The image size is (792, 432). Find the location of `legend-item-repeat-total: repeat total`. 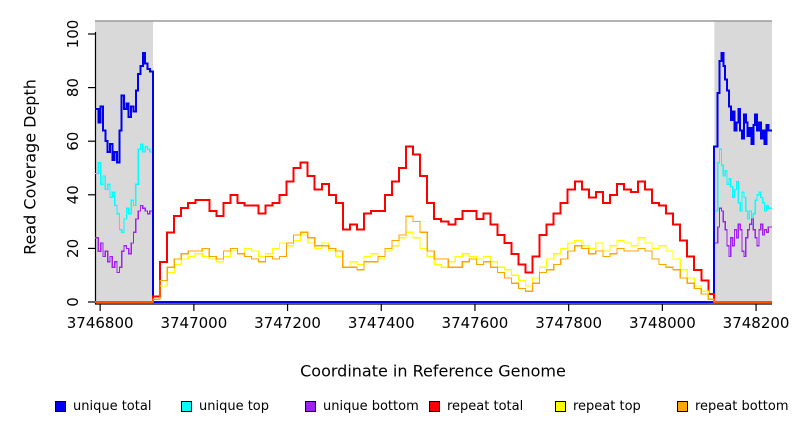

legend-item-repeat-total: repeat total is located at coordinates (476, 406).